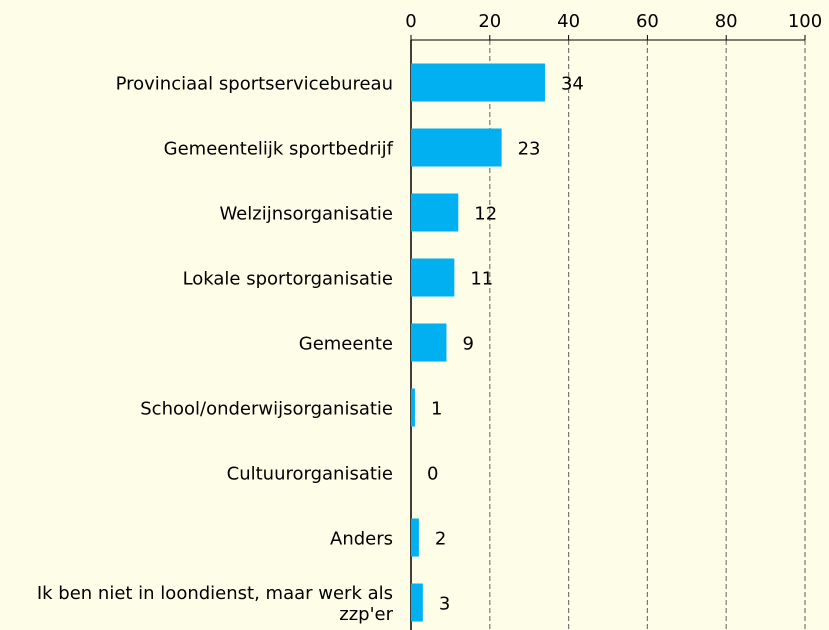  What do you see at coordinates (444, 604) in the screenshot?
I see `data-label: 3` at bounding box center [444, 604].